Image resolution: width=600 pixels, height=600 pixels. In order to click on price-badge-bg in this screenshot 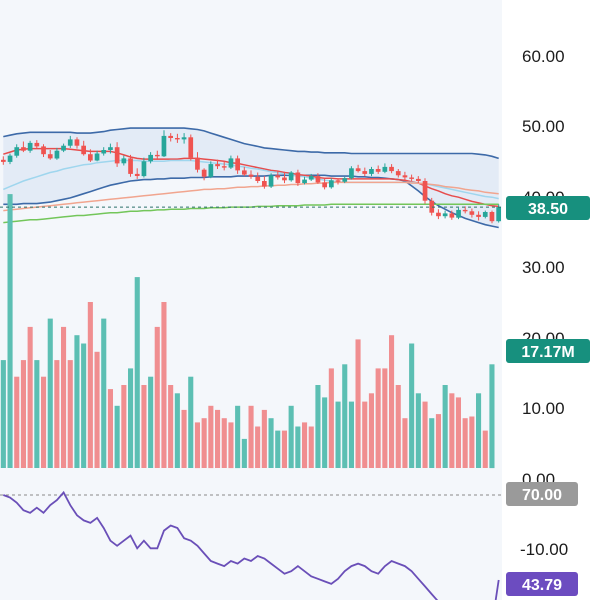, I will do `click(548, 208)`.